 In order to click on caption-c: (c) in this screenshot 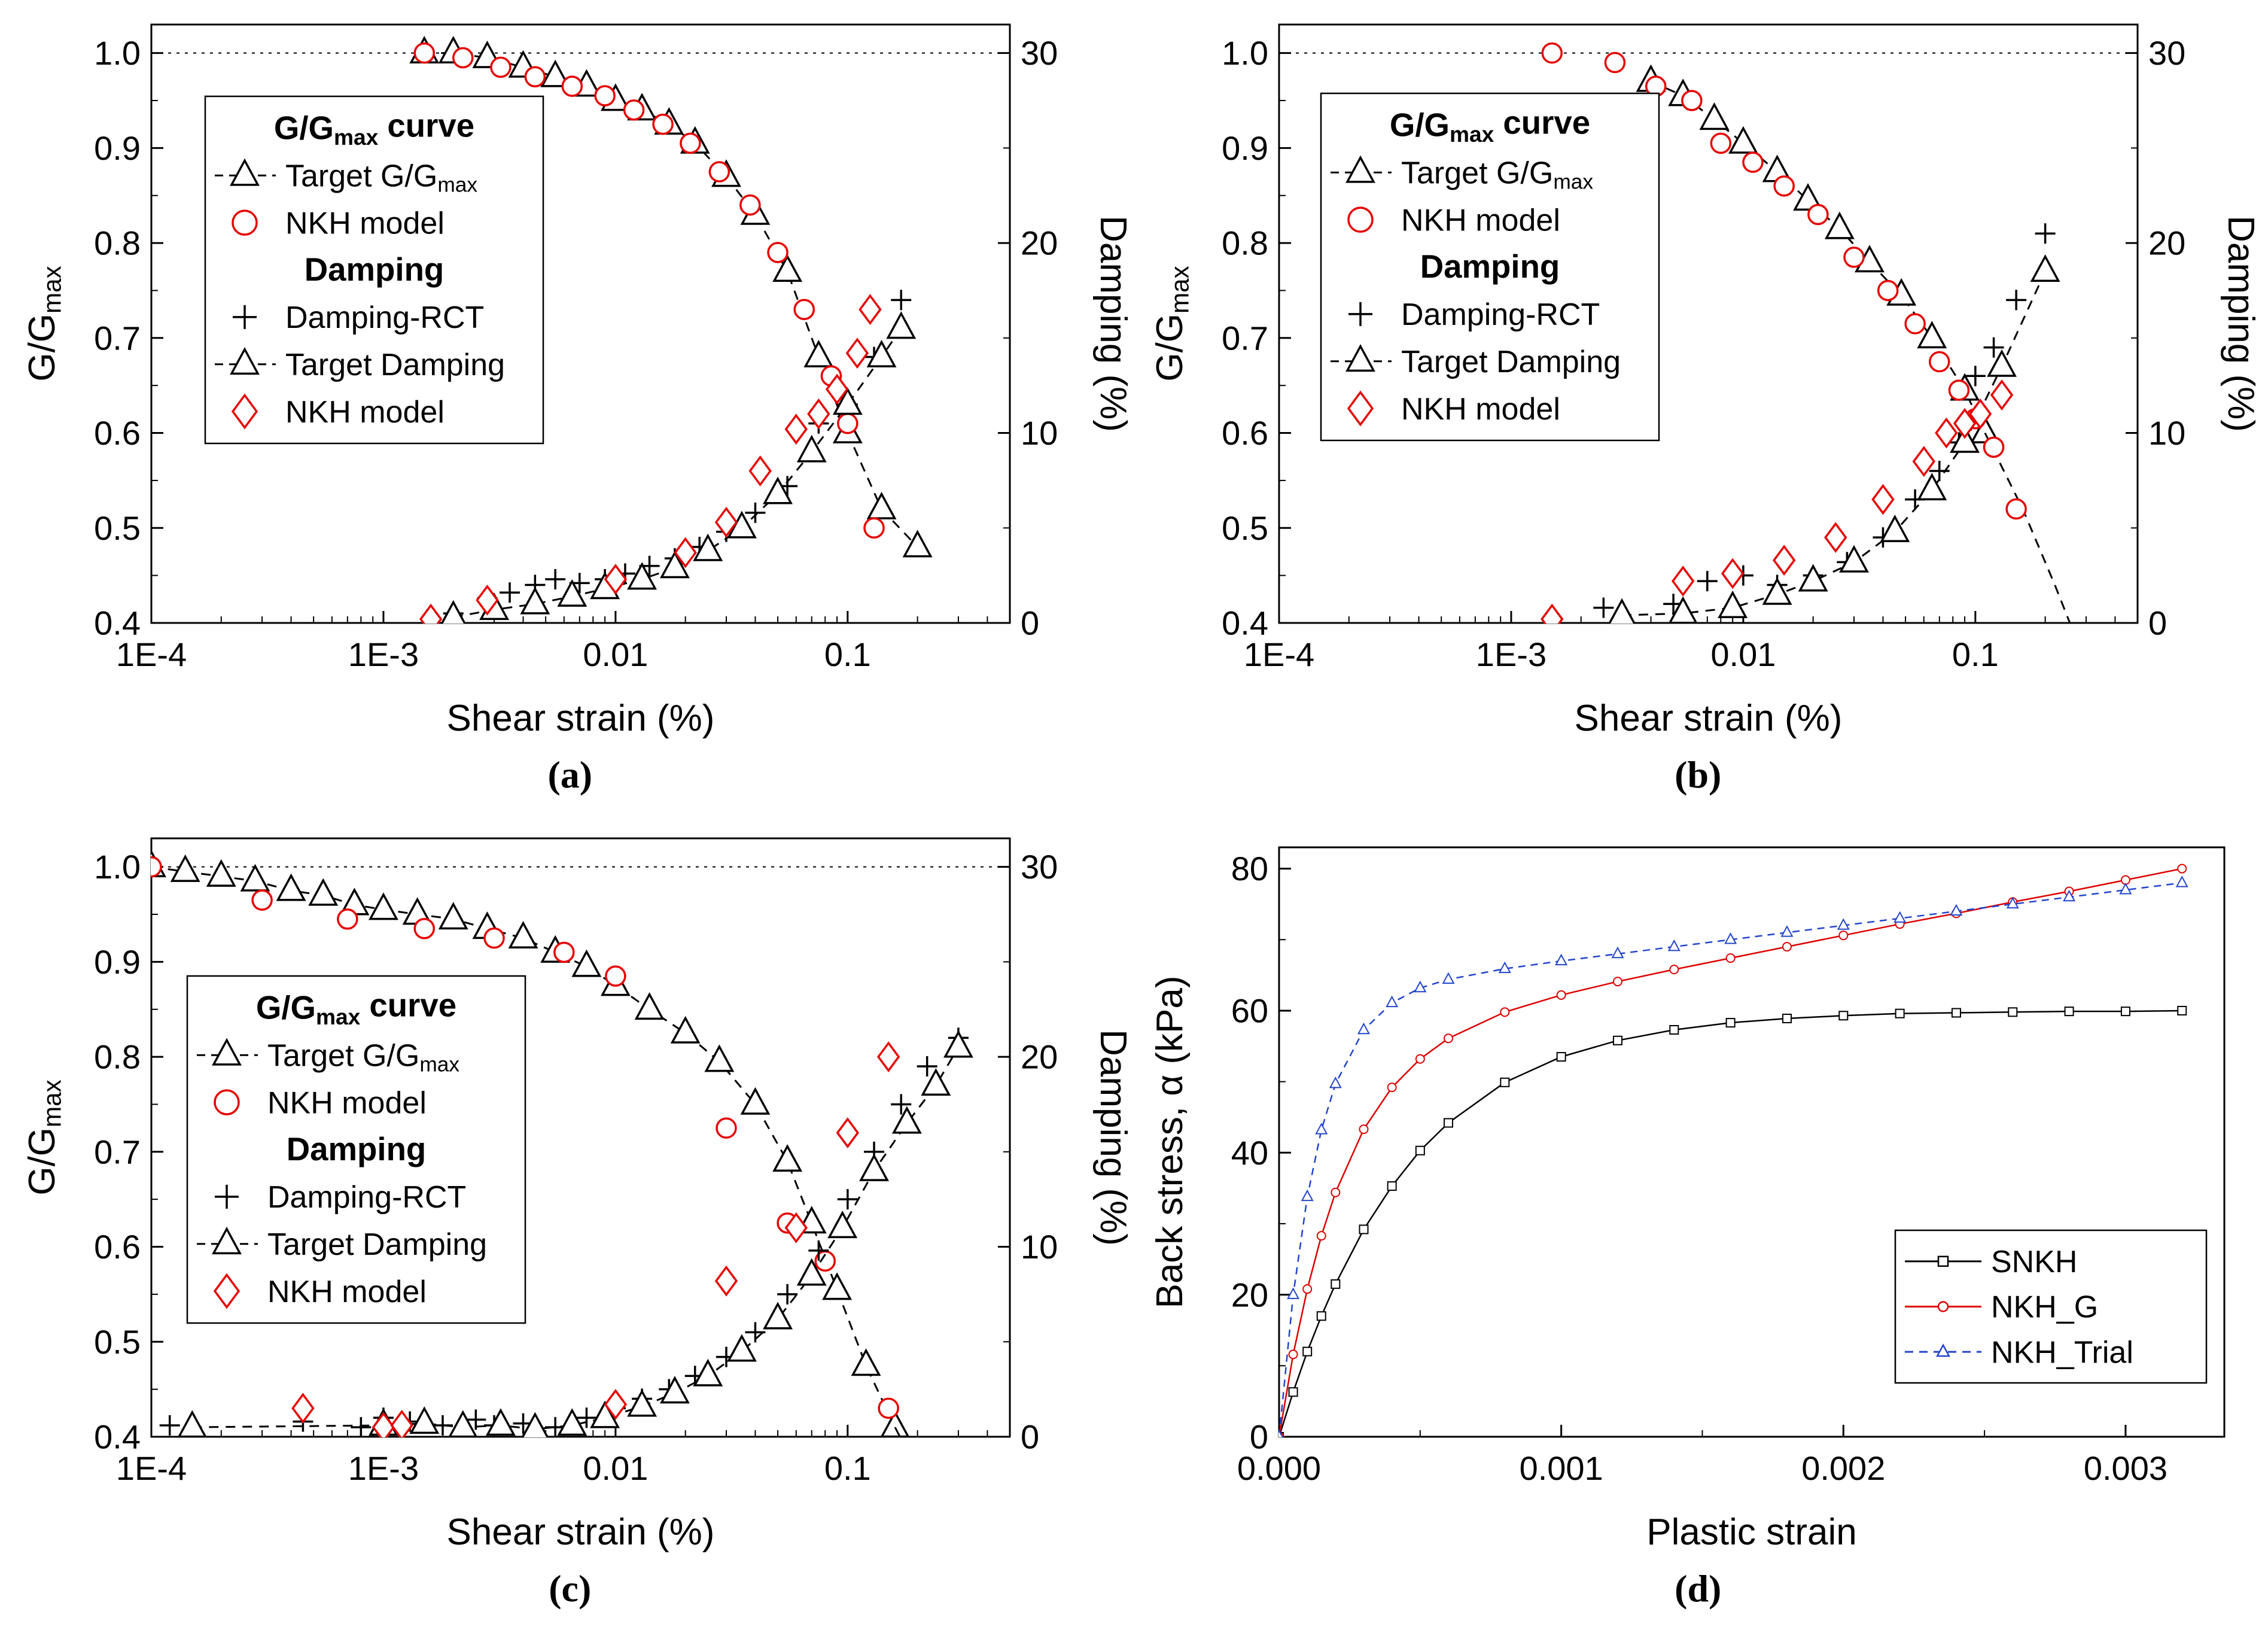, I will do `click(570, 1588)`.